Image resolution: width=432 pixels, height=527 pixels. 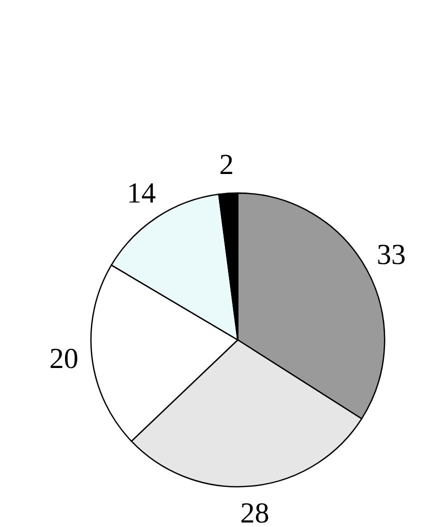 I want to click on data-label: 2, so click(x=226, y=164).